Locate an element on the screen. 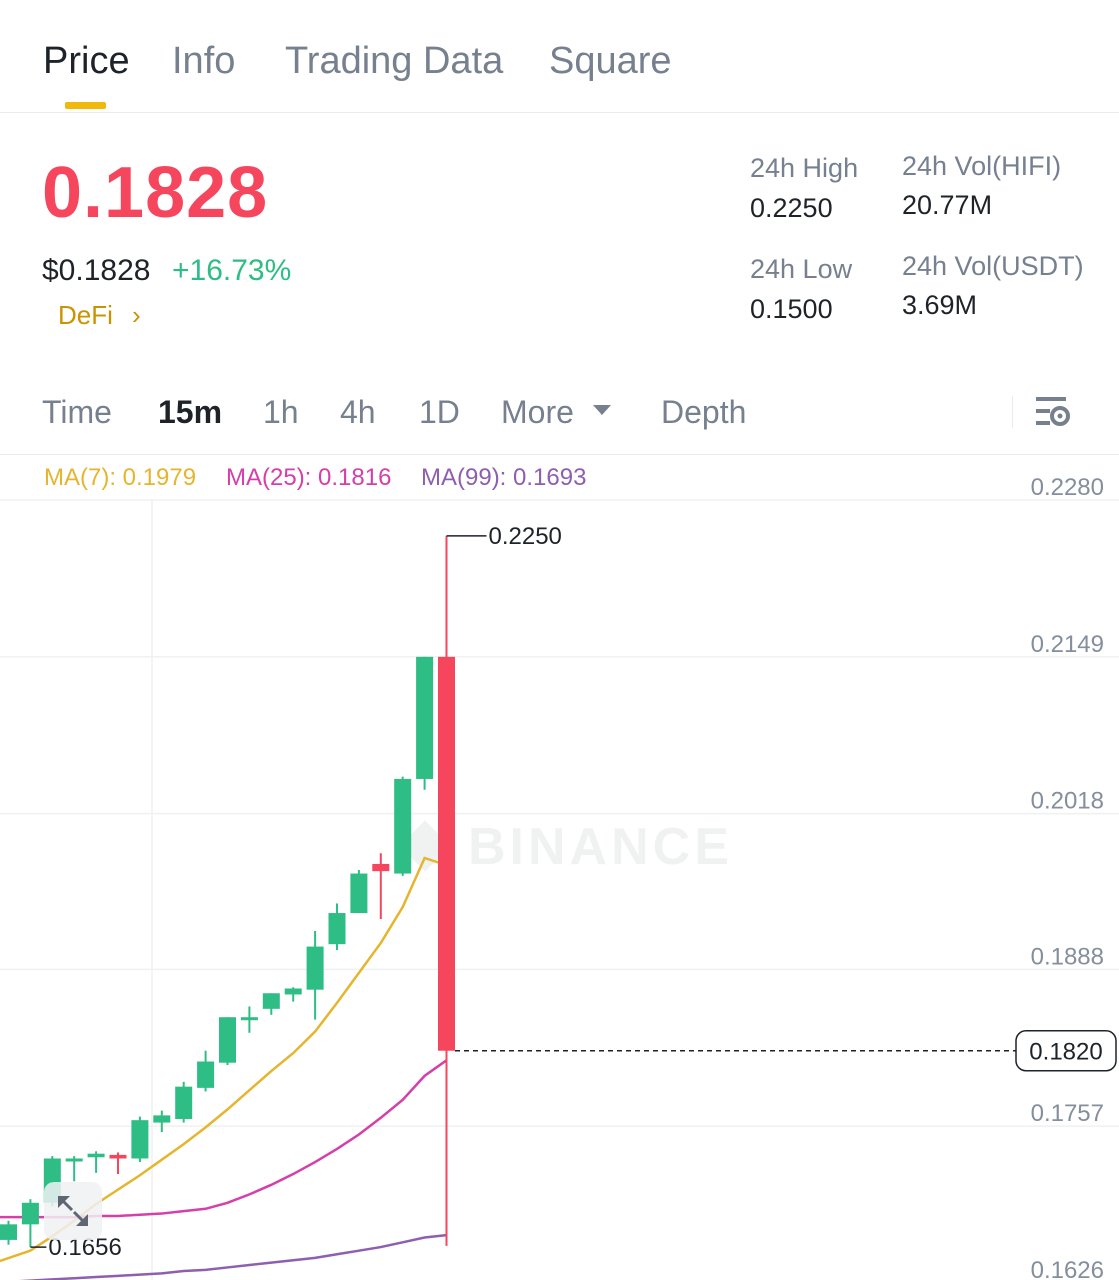 This screenshot has height=1280, width=1119. low-label: 24h Low is located at coordinates (801, 269).